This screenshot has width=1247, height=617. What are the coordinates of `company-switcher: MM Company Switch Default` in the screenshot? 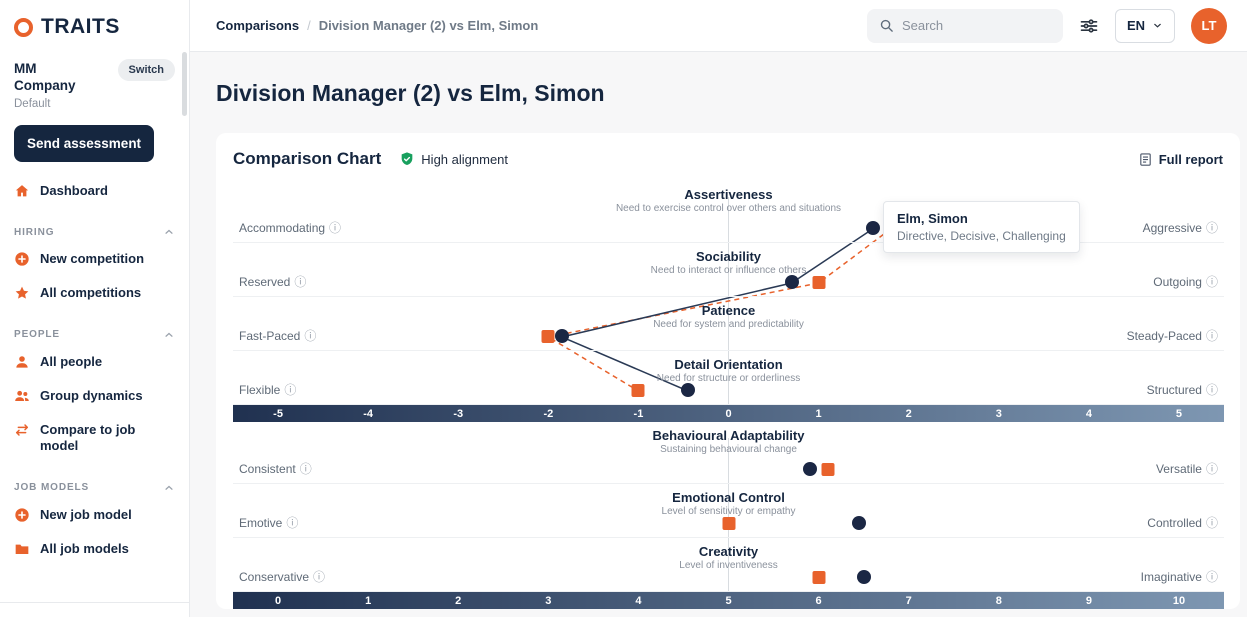 It's located at (94, 79).